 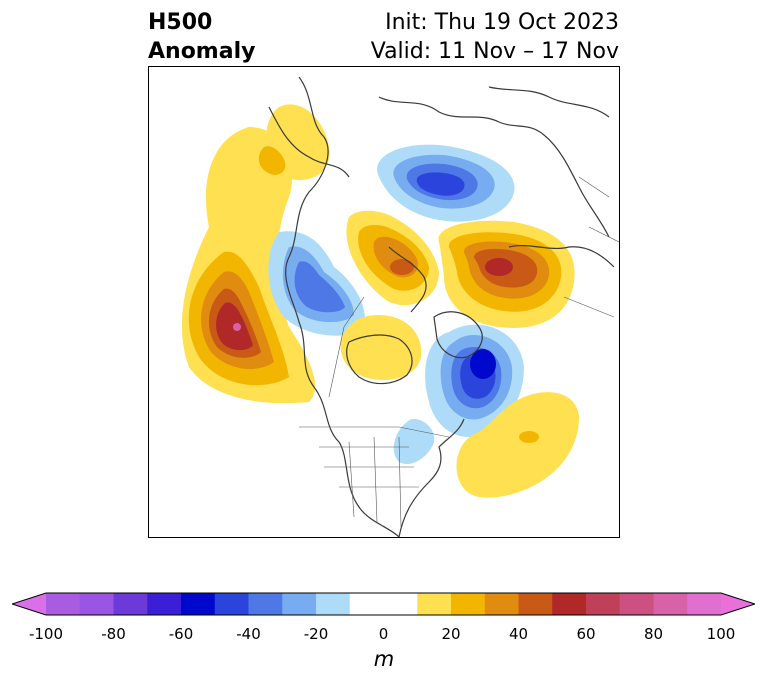 I want to click on anomaly-neg-north-atlantic, so click(x=458, y=394).